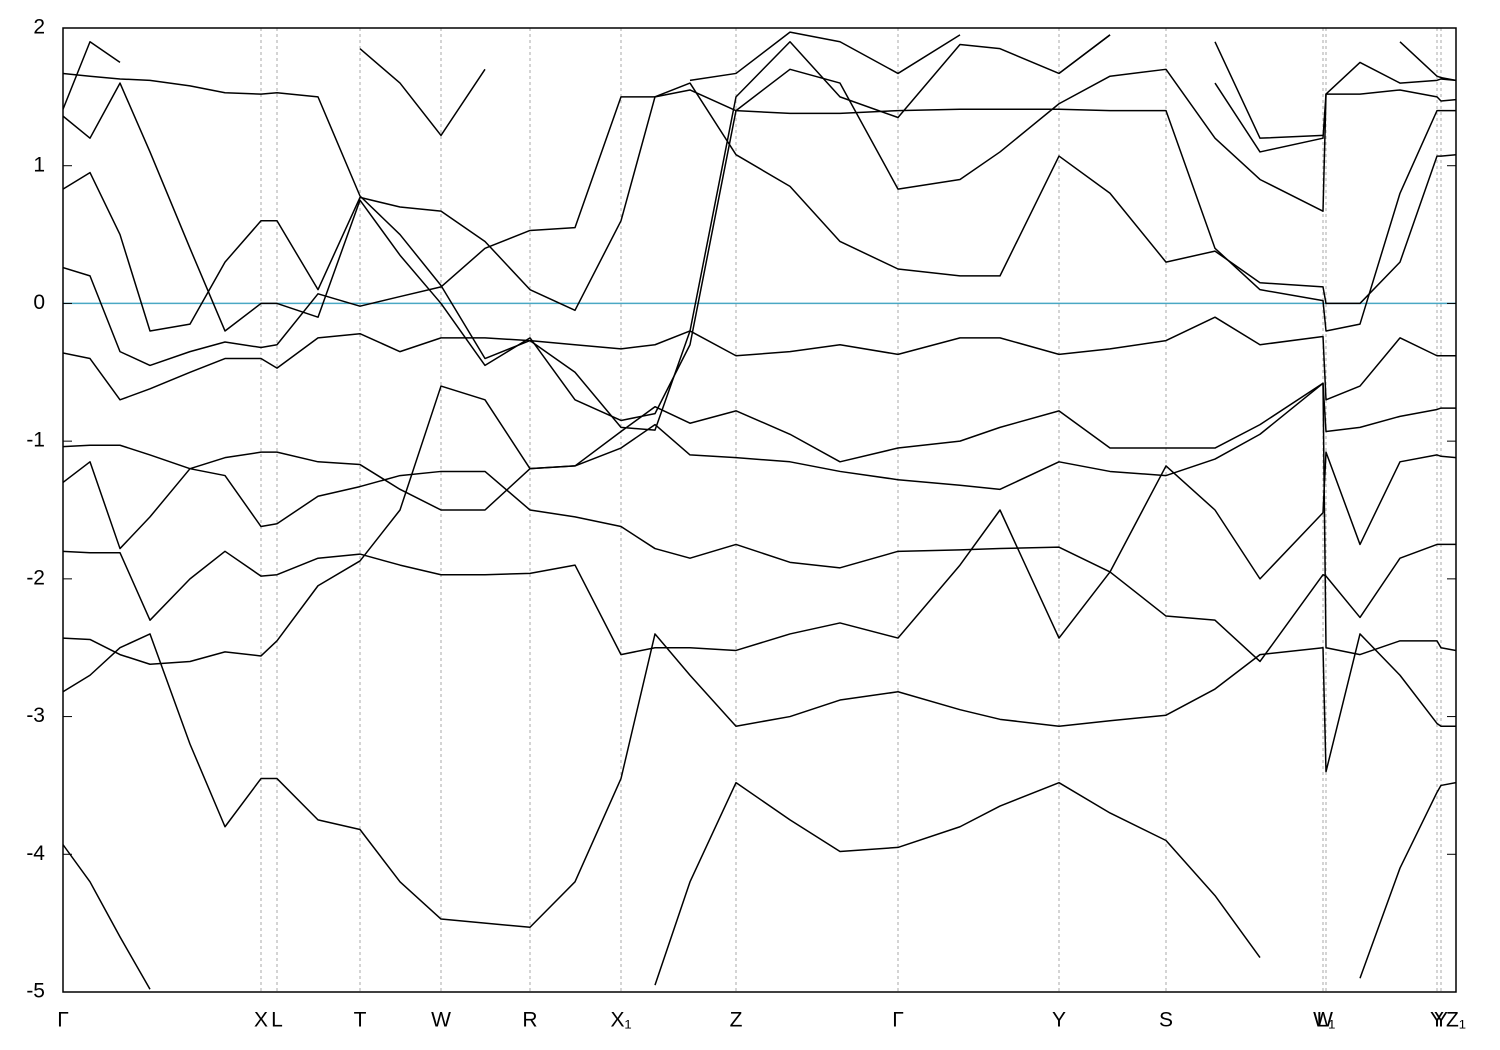  What do you see at coordinates (39, 27) in the screenshot?
I see `y-tick-label: 2` at bounding box center [39, 27].